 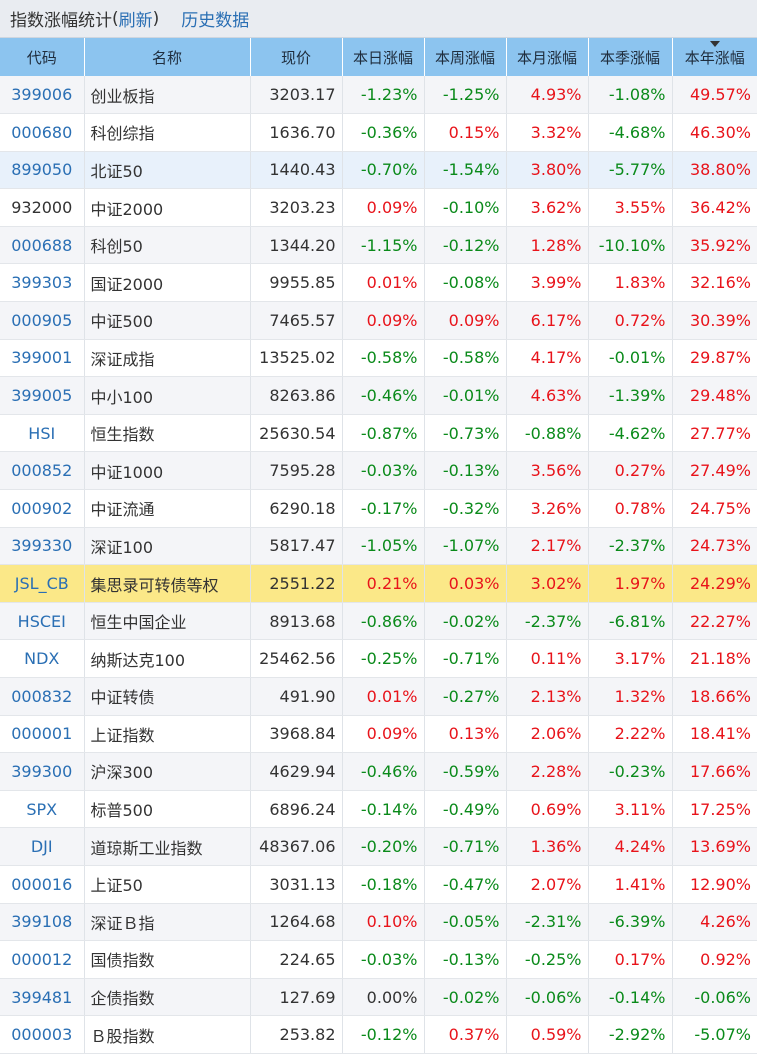 I want to click on code-cell: 000012, so click(x=42, y=959).